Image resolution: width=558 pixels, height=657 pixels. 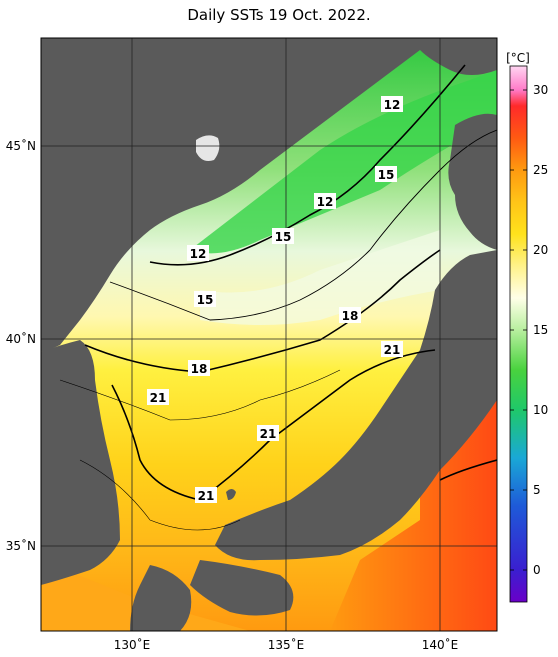 What do you see at coordinates (161, 598) in the screenshot?
I see `kyushu` at bounding box center [161, 598].